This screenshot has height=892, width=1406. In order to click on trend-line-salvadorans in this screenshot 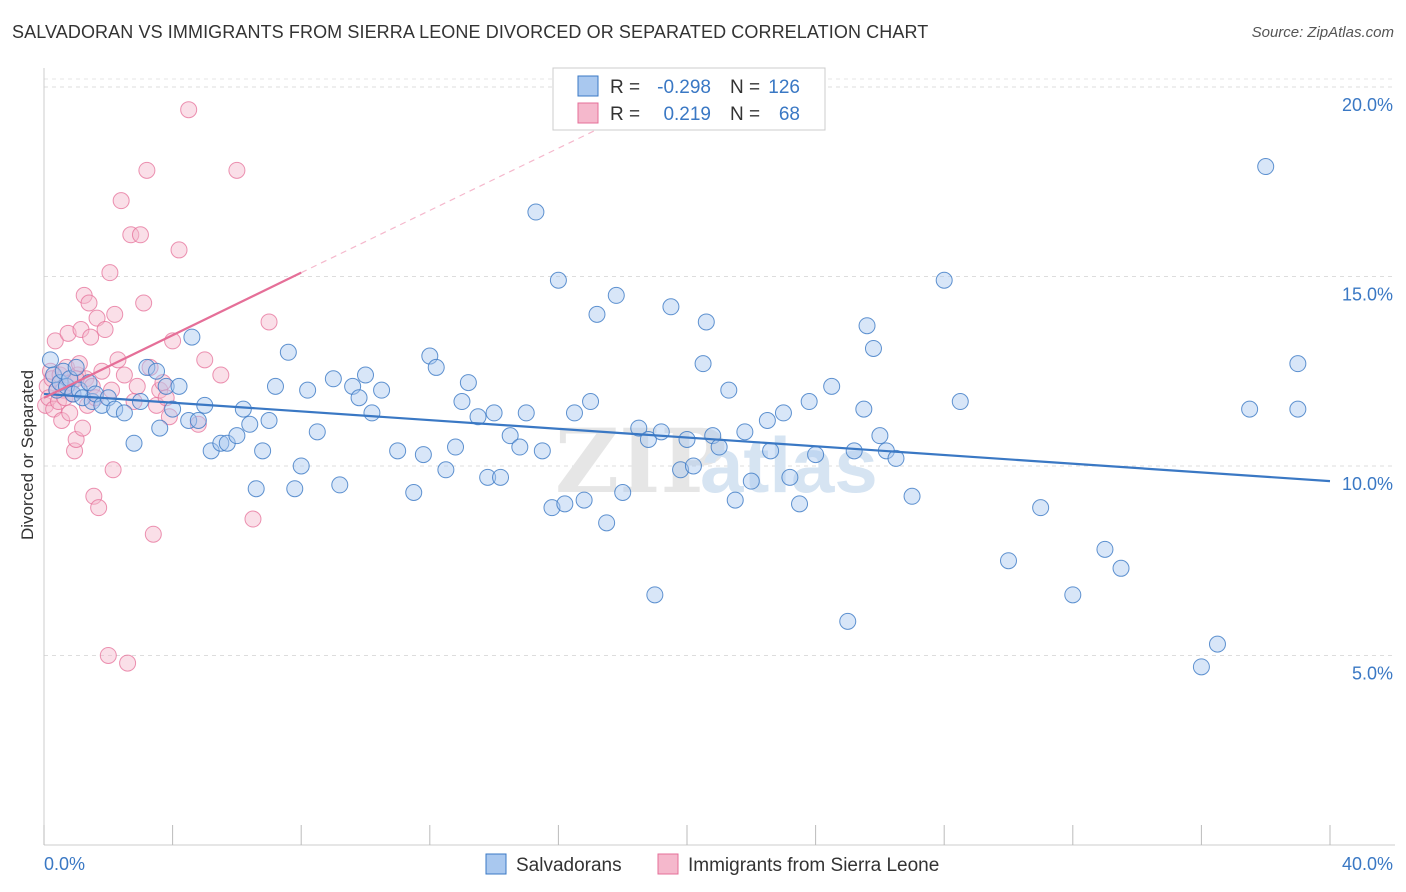, I will do `click(687, 437)`.